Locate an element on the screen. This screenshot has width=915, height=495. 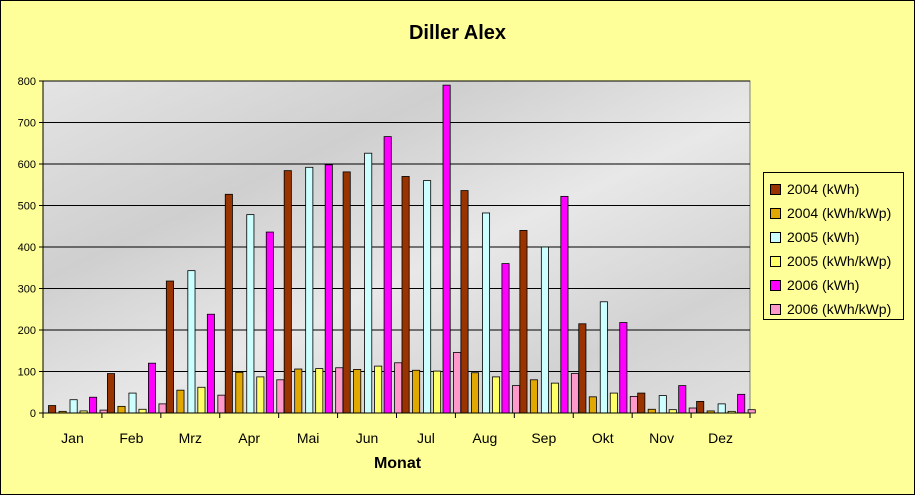
legend-item: 2004 (kWh/kWp) is located at coordinates (836, 213).